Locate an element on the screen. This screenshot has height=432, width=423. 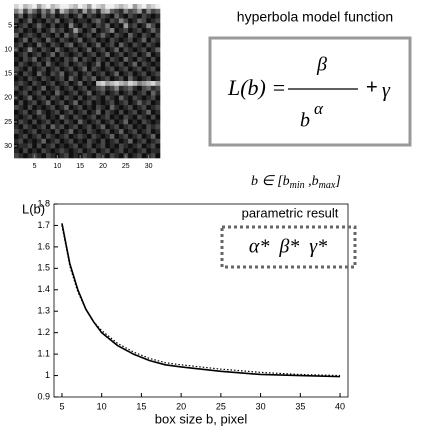
x-tick-label: 5 is located at coordinates (61, 406).